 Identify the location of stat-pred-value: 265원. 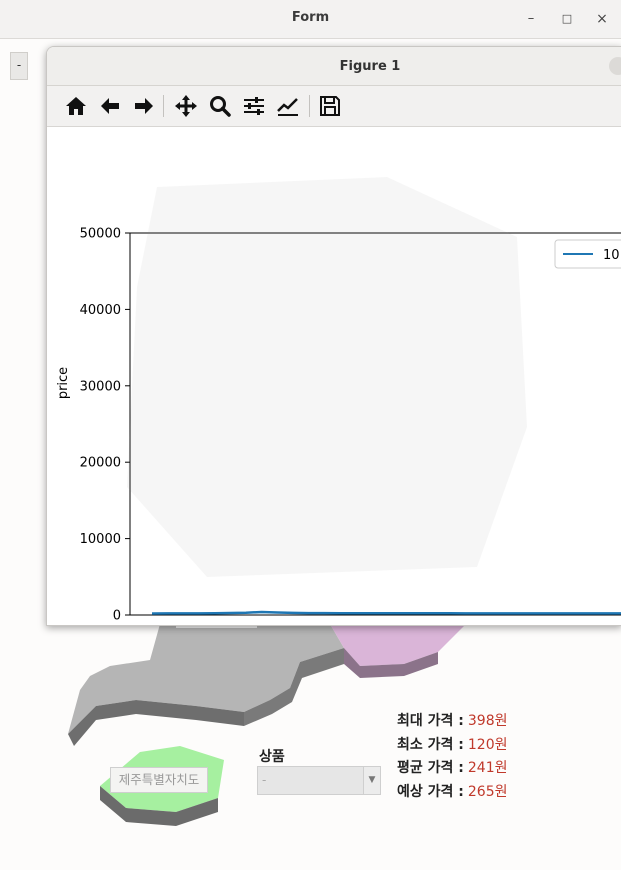
(487, 791).